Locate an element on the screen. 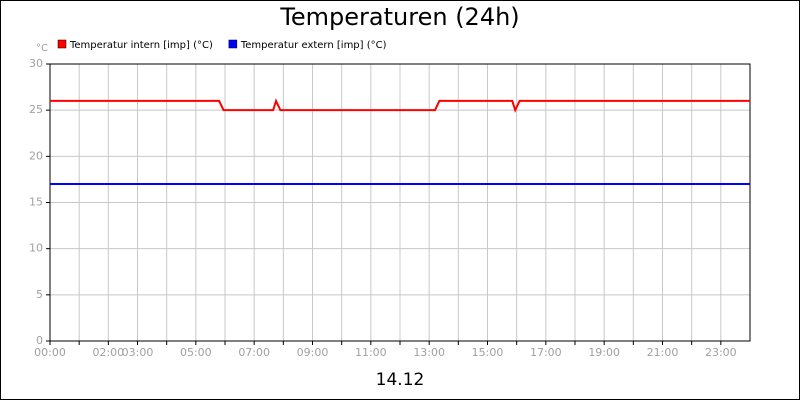 This screenshot has height=400, width=800. x-tick-label: 15:00 is located at coordinates (488, 352).